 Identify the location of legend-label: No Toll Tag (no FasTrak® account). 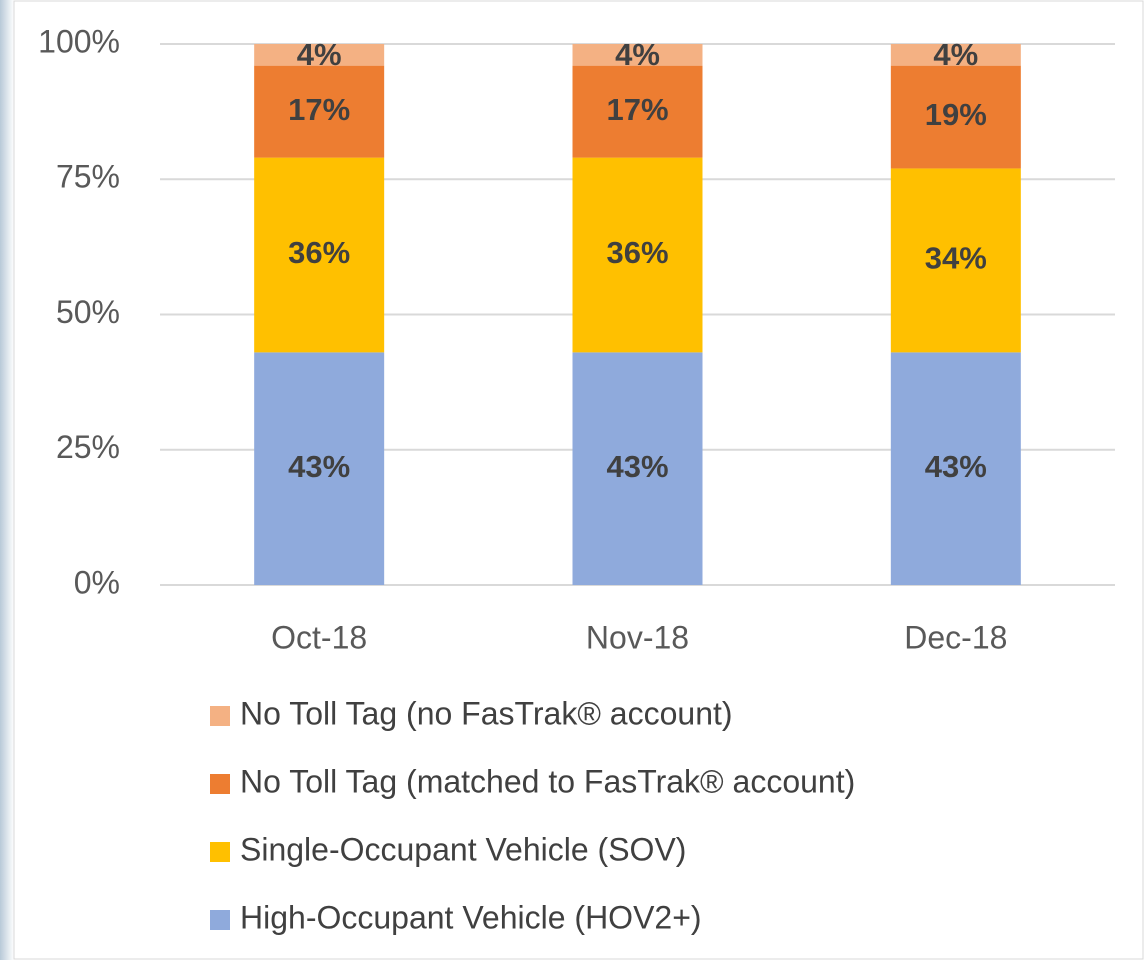
(486, 713).